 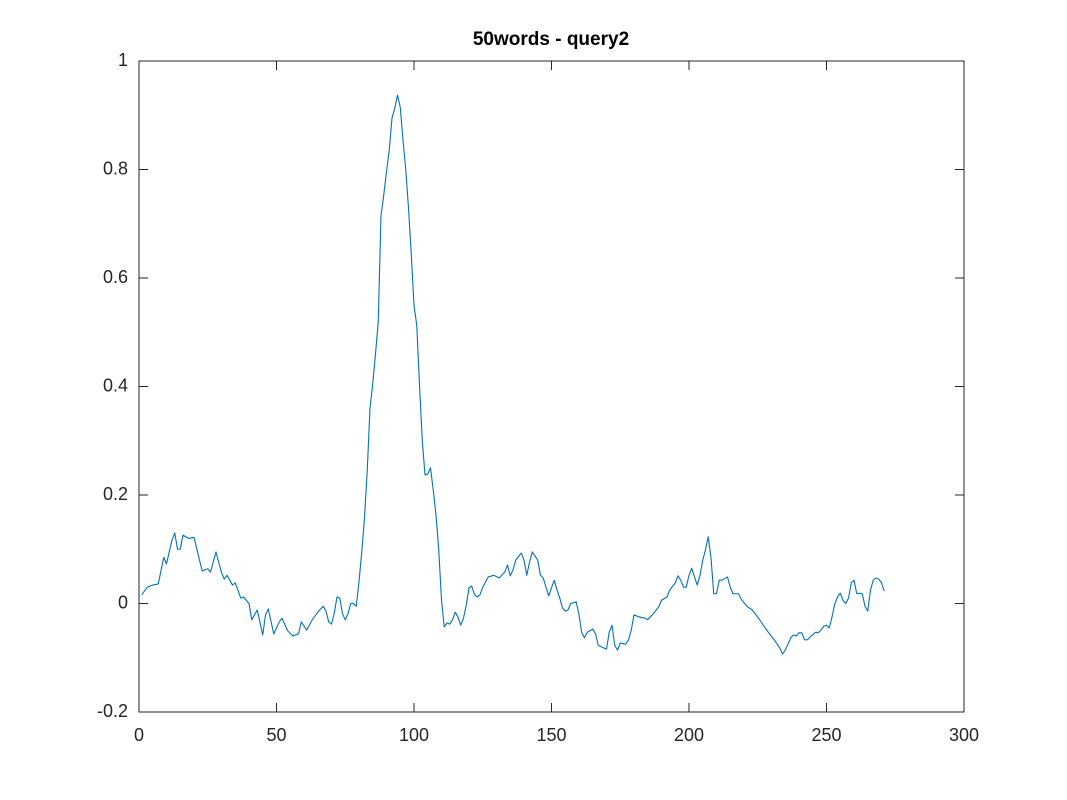 I want to click on y-tick-label: 1, so click(x=123, y=60).